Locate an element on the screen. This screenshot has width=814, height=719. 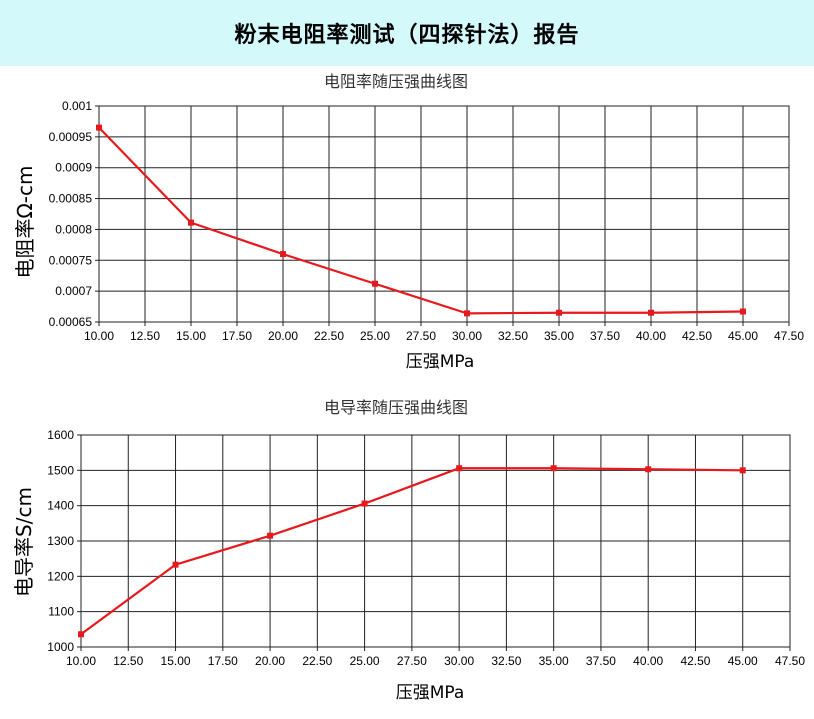
y-tick-label: 1300 is located at coordinates (60, 541).